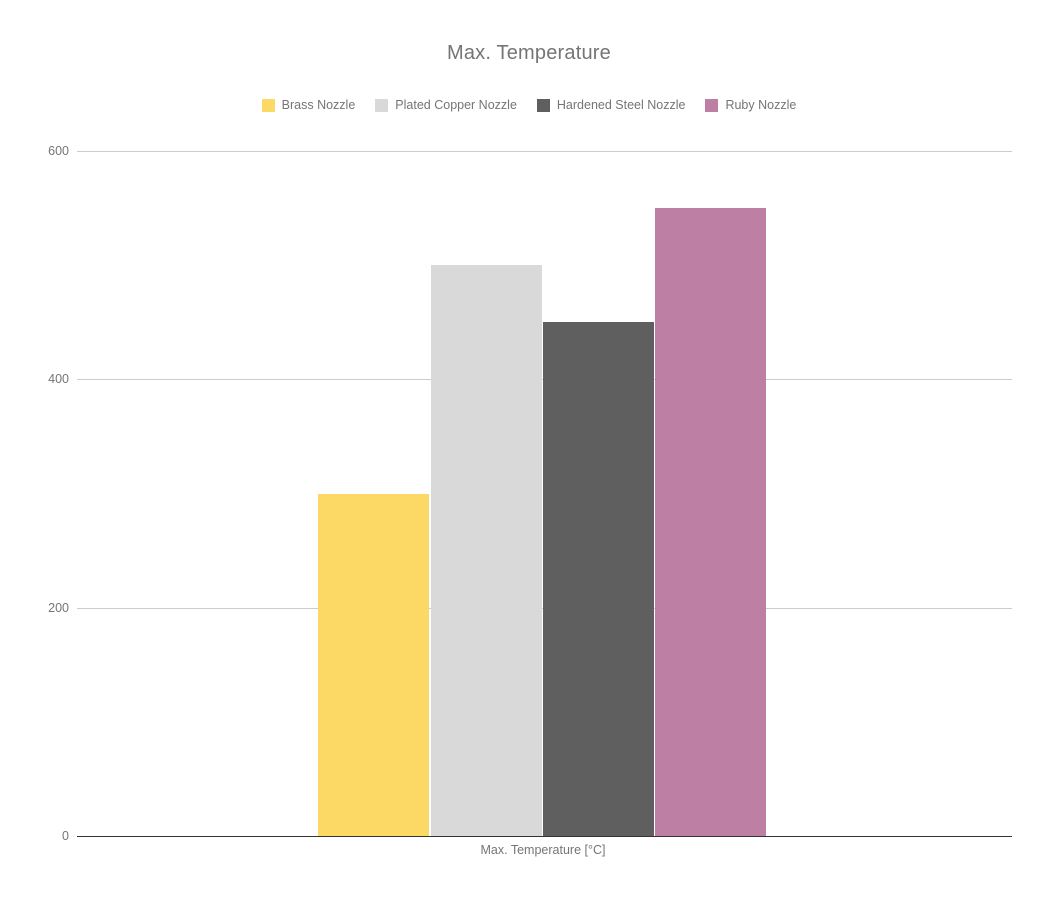  Describe the element at coordinates (34, 493) in the screenshot. I see `y-axis-tick-labels: 600 400 200 0` at that location.